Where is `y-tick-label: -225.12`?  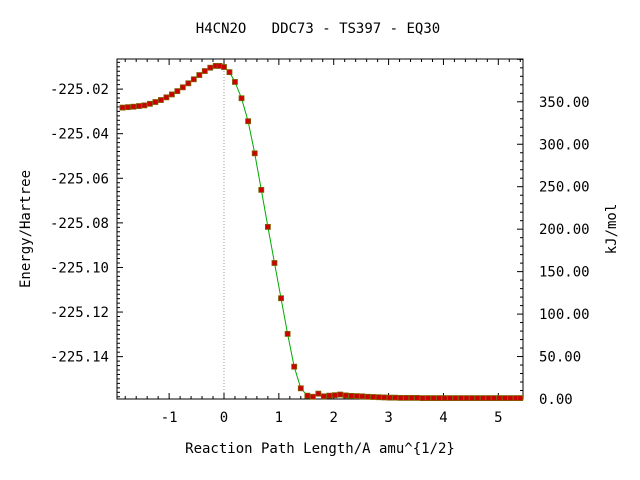 y-tick-label: -225.12 is located at coordinates (79, 313).